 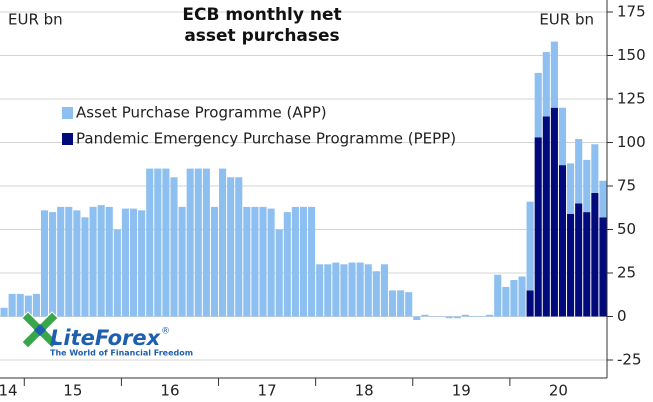 What do you see at coordinates (267, 391) in the screenshot?
I see `x-tick-label: 17` at bounding box center [267, 391].